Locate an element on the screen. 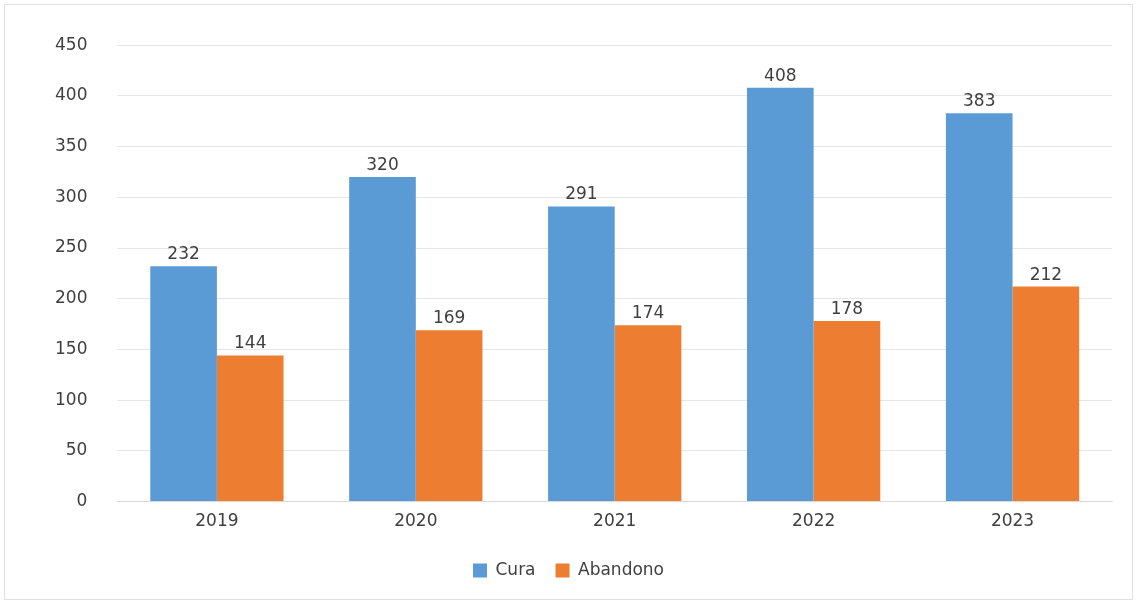  y-tick-label: 50 is located at coordinates (76, 449).